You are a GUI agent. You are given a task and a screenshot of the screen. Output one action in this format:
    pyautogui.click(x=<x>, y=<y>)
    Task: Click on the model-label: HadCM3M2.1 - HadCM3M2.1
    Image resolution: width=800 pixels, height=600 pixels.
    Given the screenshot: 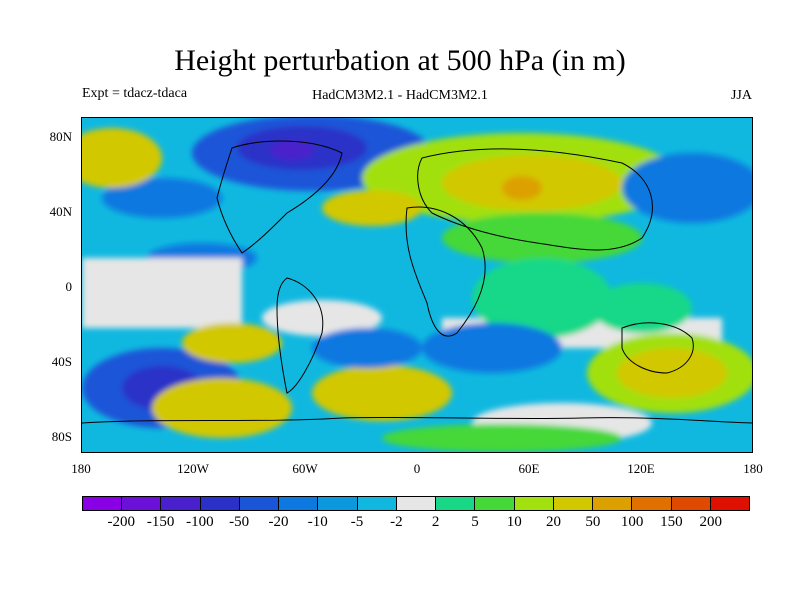 What is the action you would take?
    pyautogui.click(x=400, y=95)
    